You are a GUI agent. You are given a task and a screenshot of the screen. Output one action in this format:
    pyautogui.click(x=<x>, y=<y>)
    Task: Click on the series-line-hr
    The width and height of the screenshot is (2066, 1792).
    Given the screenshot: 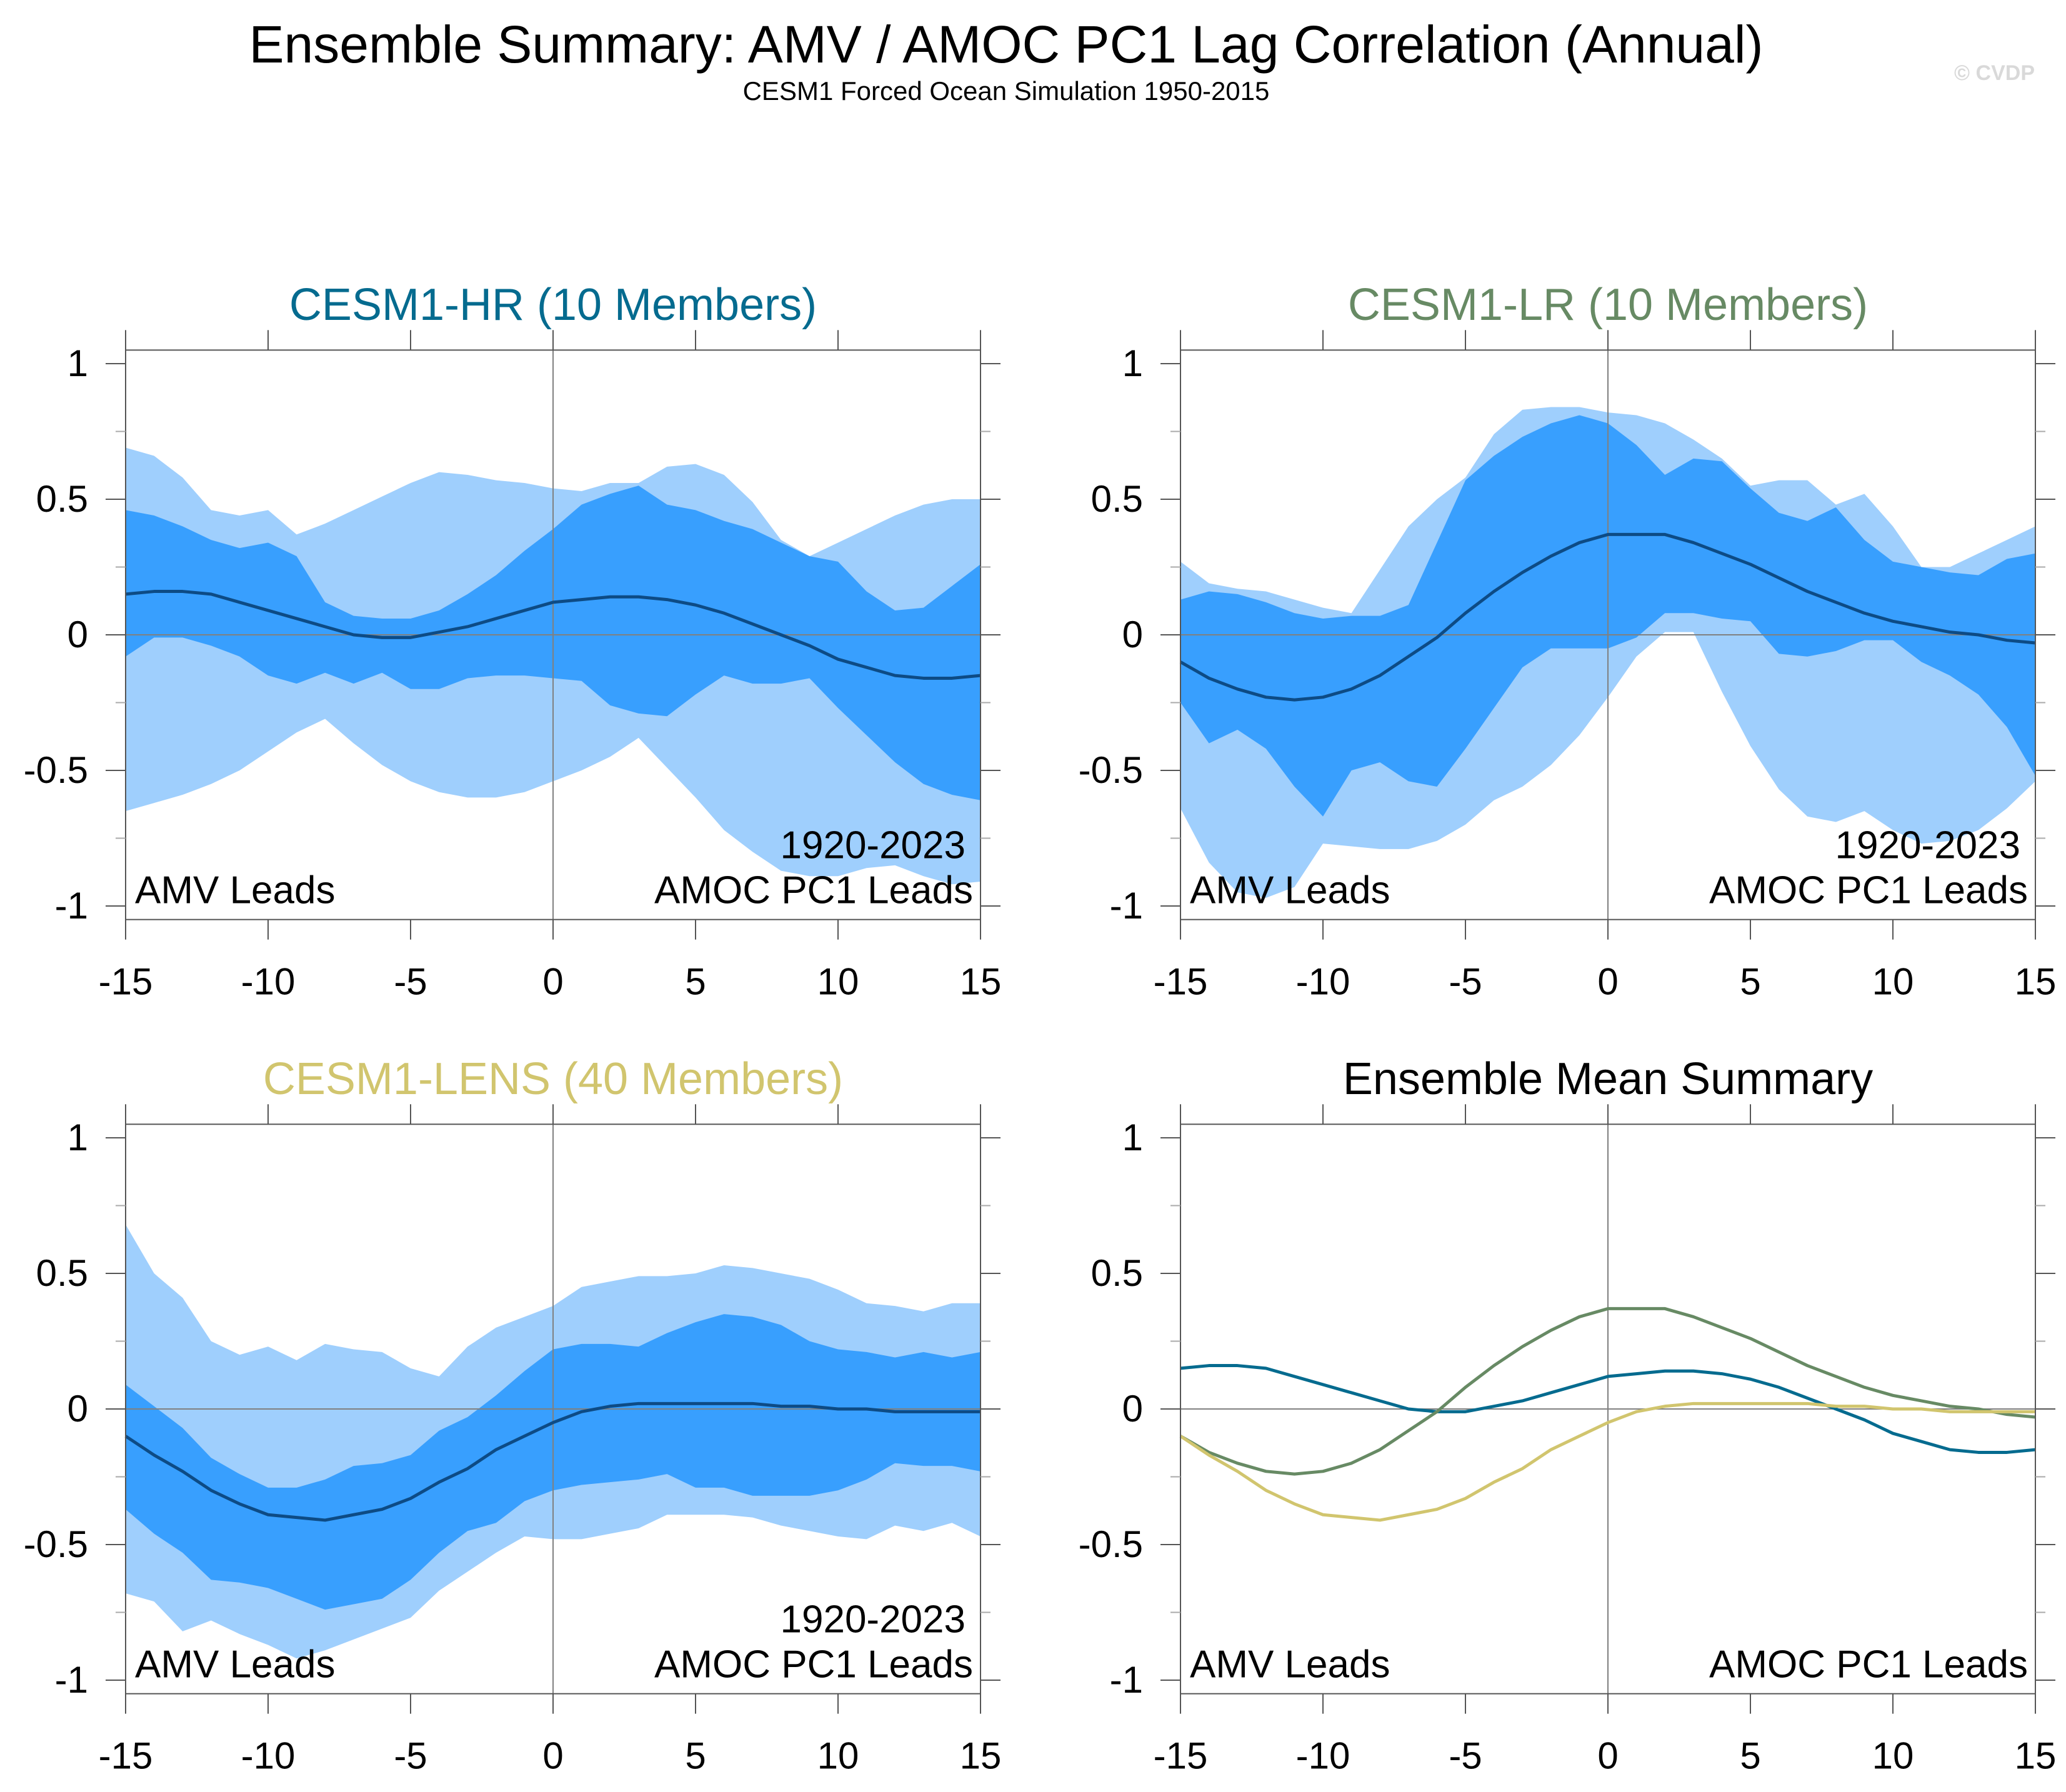 What is the action you would take?
    pyautogui.click(x=1608, y=1409)
    